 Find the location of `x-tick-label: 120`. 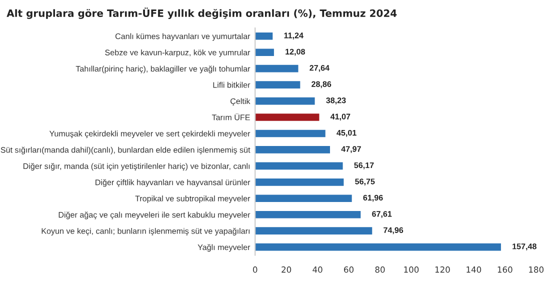

x-tick-label: 120 is located at coordinates (442, 269).